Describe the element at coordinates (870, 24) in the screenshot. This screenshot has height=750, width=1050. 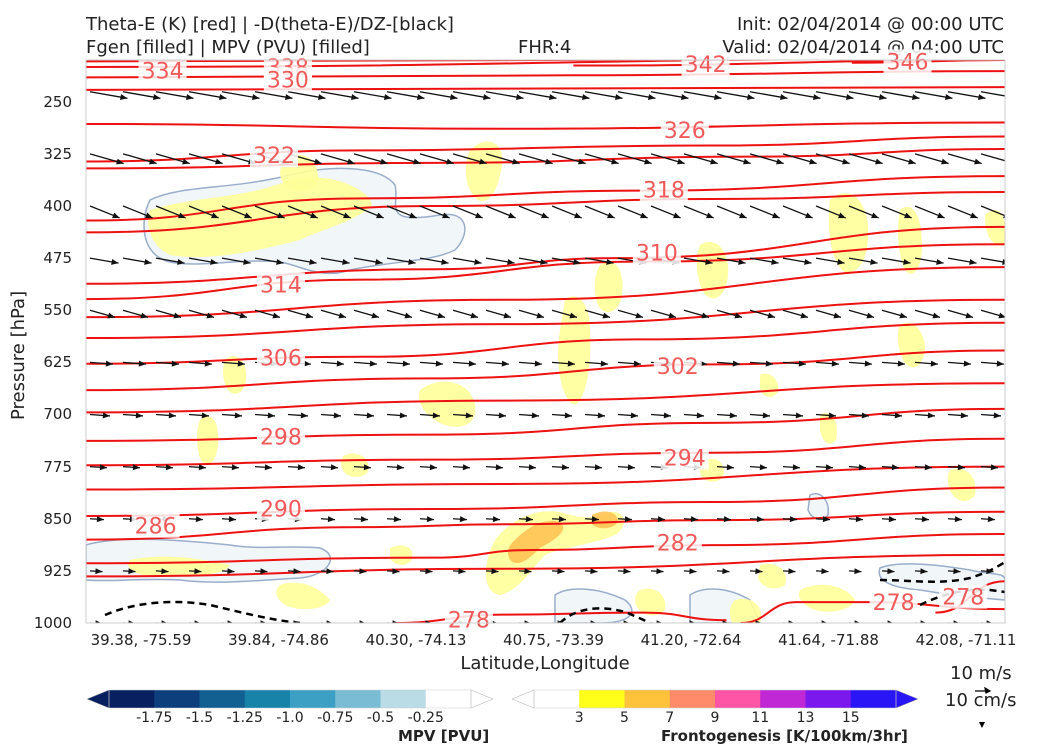
I see `init-time: Init: 02/04/2014 @ 00:00 UTC` at that location.